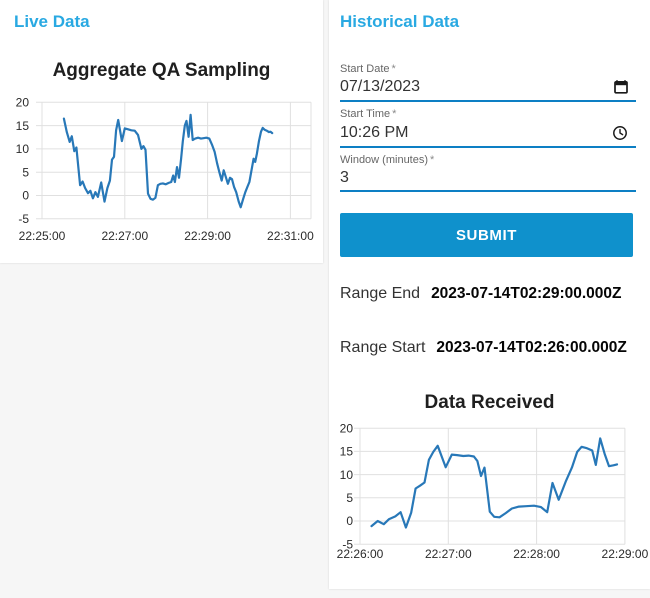  I want to click on start-time-underline, so click(488, 147).